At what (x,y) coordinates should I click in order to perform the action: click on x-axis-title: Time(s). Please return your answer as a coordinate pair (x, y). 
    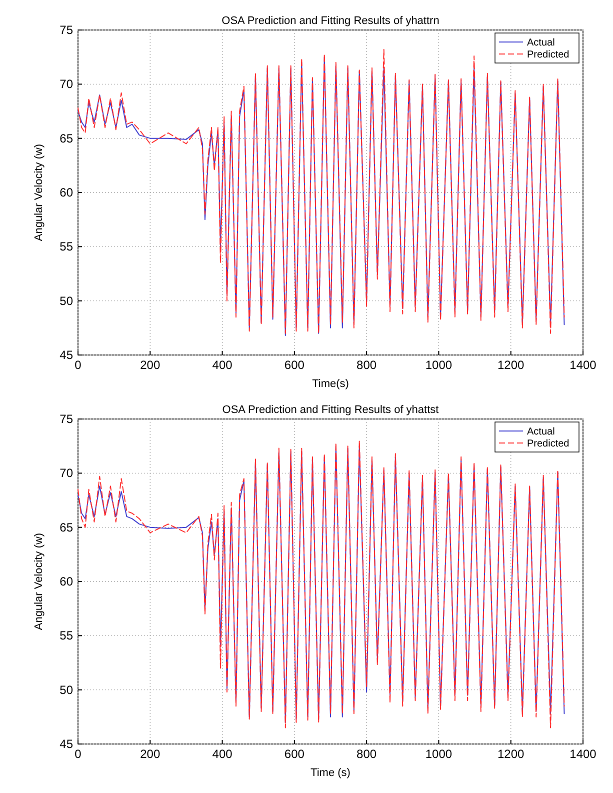
    Looking at the image, I should click on (330, 384).